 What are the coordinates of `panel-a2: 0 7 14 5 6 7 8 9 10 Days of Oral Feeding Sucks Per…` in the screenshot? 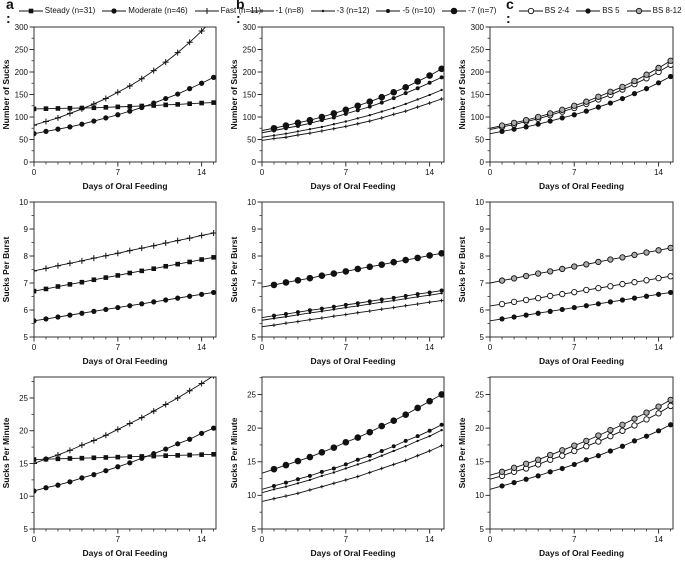 It's located at (114, 283).